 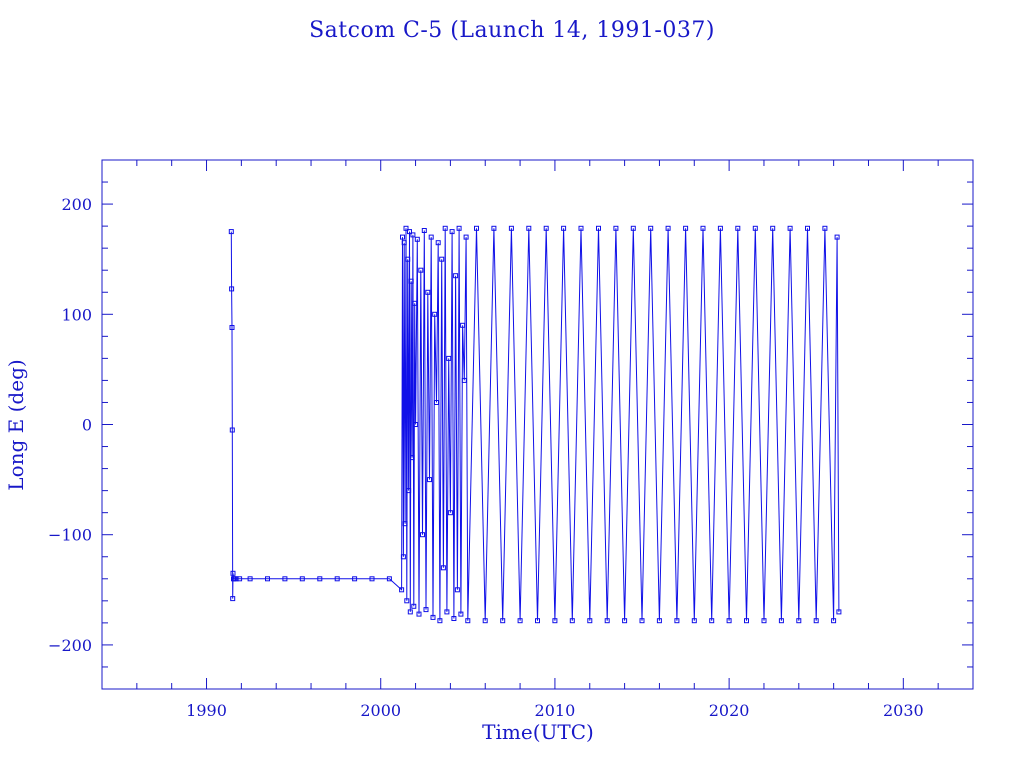 I want to click on y-tick-label: 0, so click(x=87, y=425).